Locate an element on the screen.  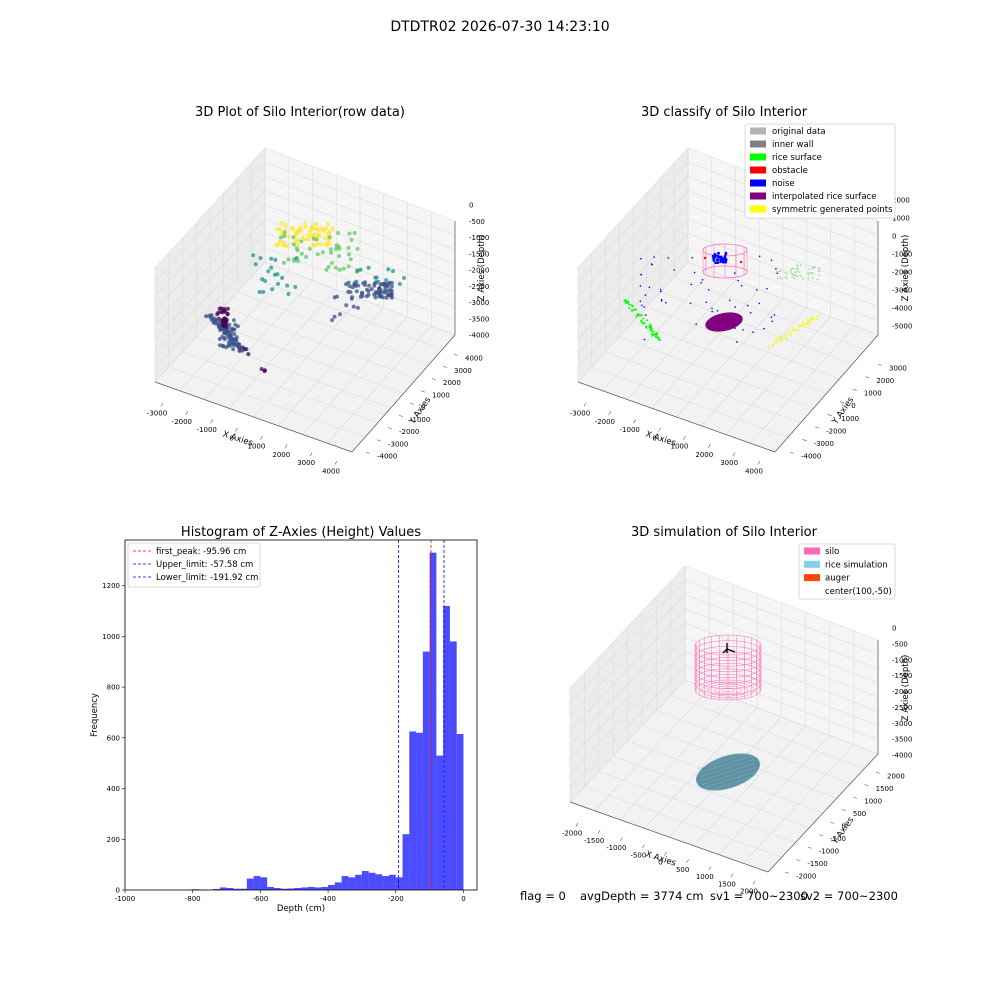
histogram-x-tick-label: -600 is located at coordinates (260, 899).